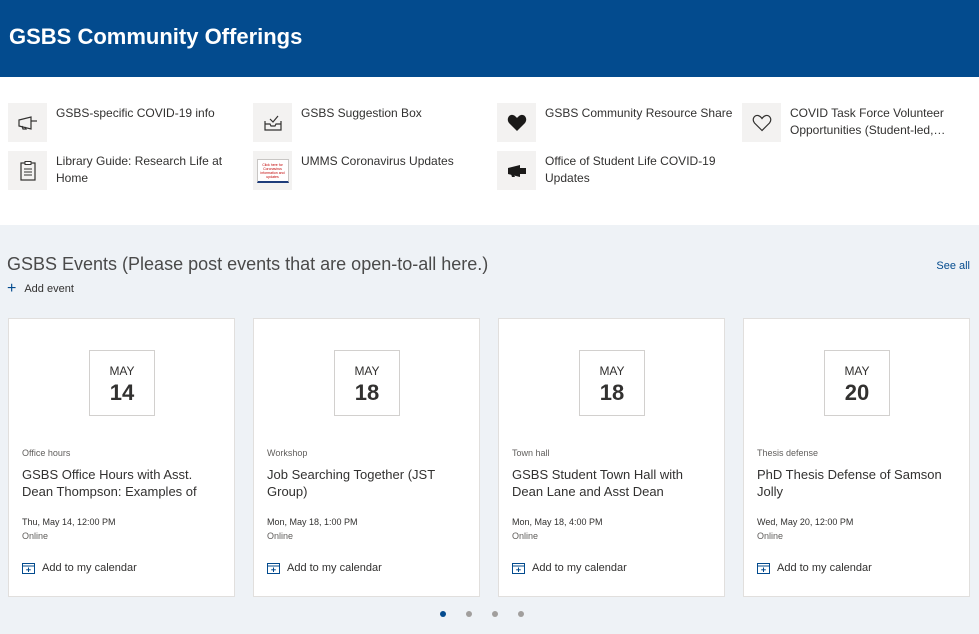 This screenshot has height=634, width=979. Describe the element at coordinates (361, 113) in the screenshot. I see `quick-link-label: GSBS Suggestion Box` at that location.